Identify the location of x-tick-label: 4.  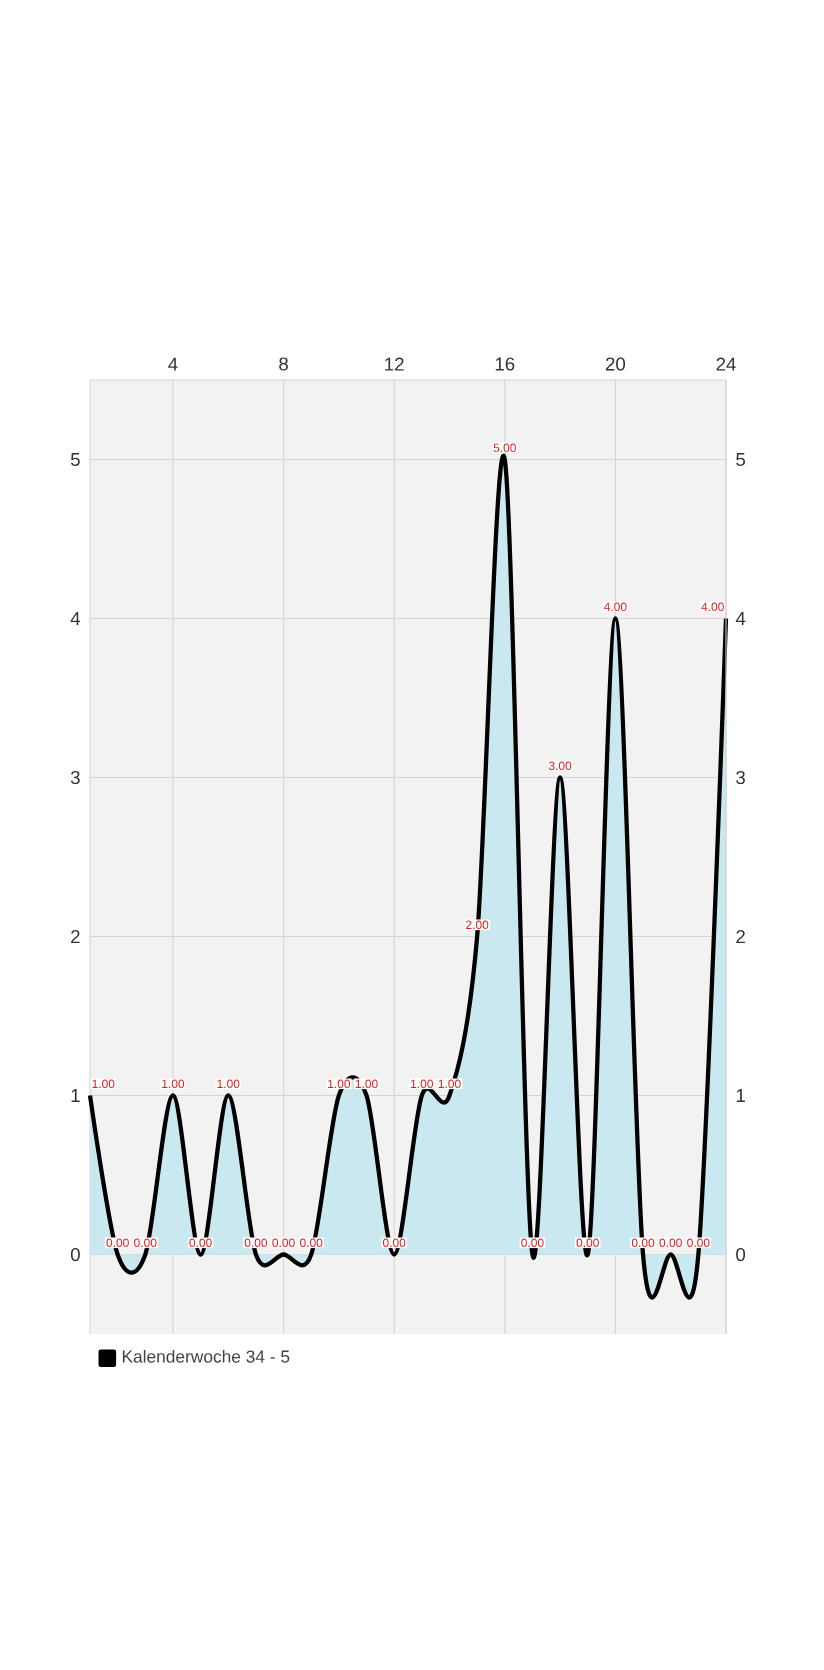
(173, 364).